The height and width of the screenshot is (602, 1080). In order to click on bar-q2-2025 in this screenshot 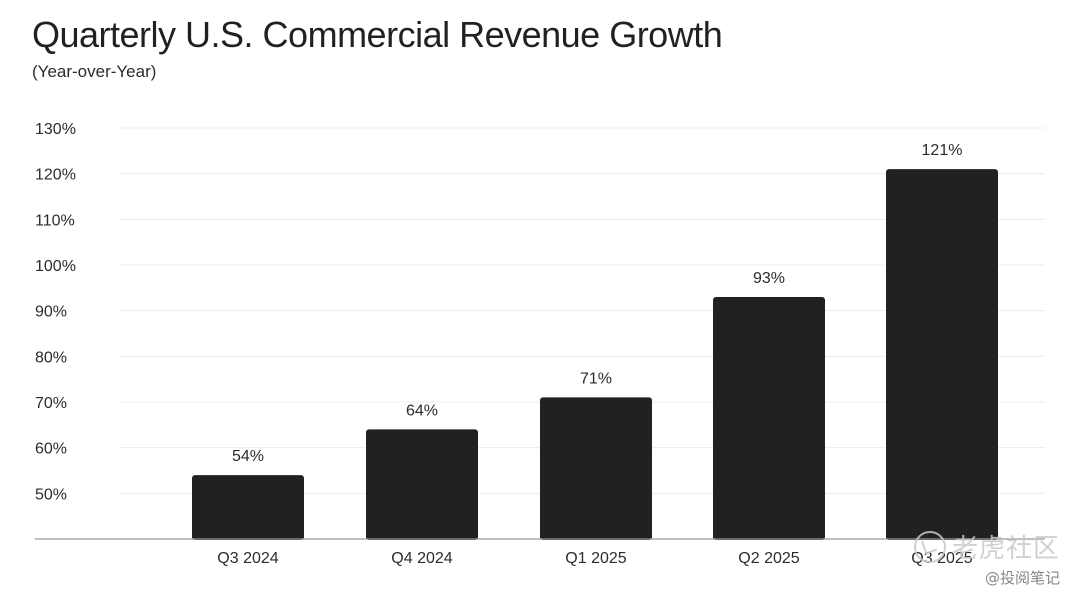, I will do `click(769, 418)`.